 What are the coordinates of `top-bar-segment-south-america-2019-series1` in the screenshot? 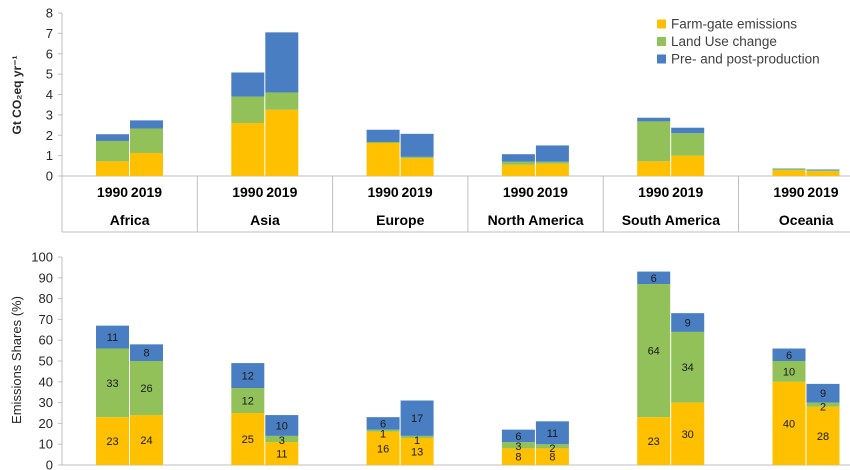 It's located at (688, 144).